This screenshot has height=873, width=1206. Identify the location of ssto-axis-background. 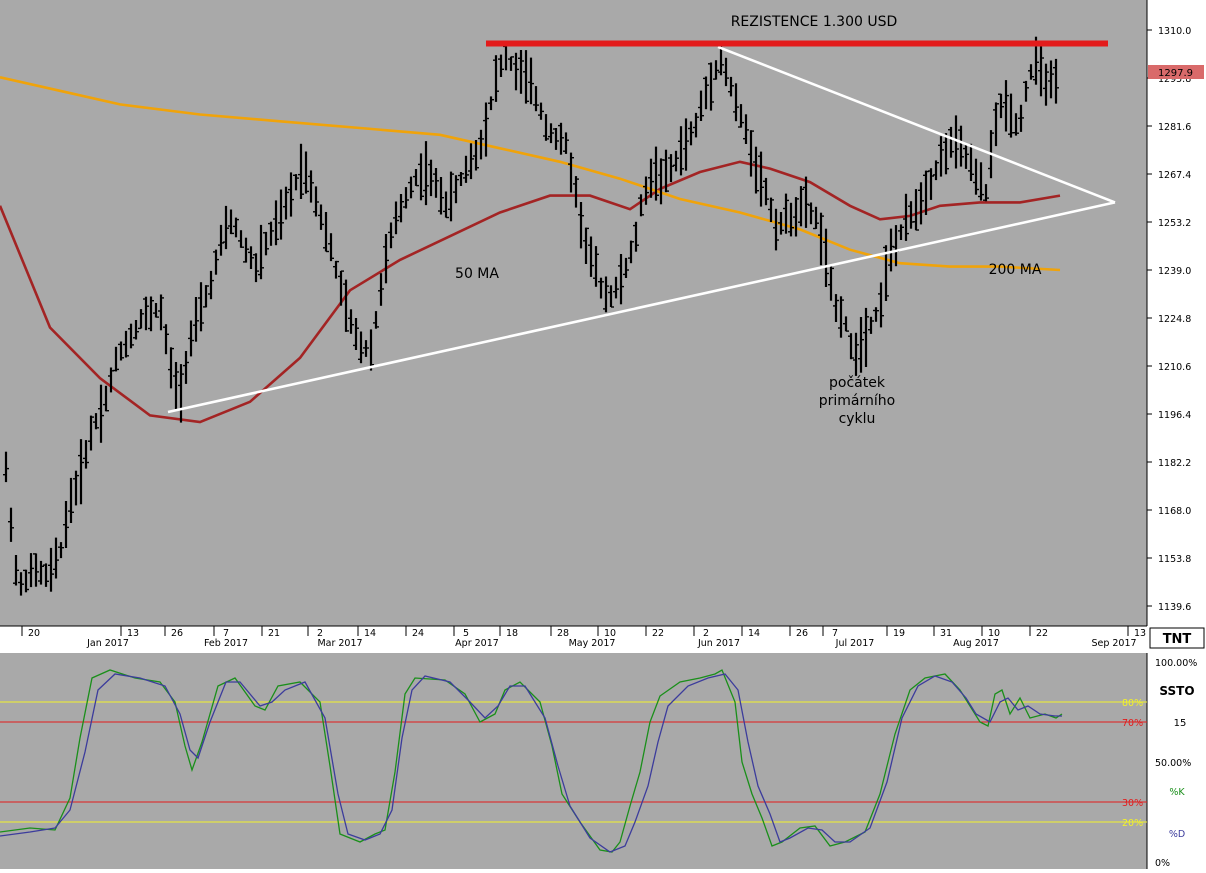
(1176, 761).